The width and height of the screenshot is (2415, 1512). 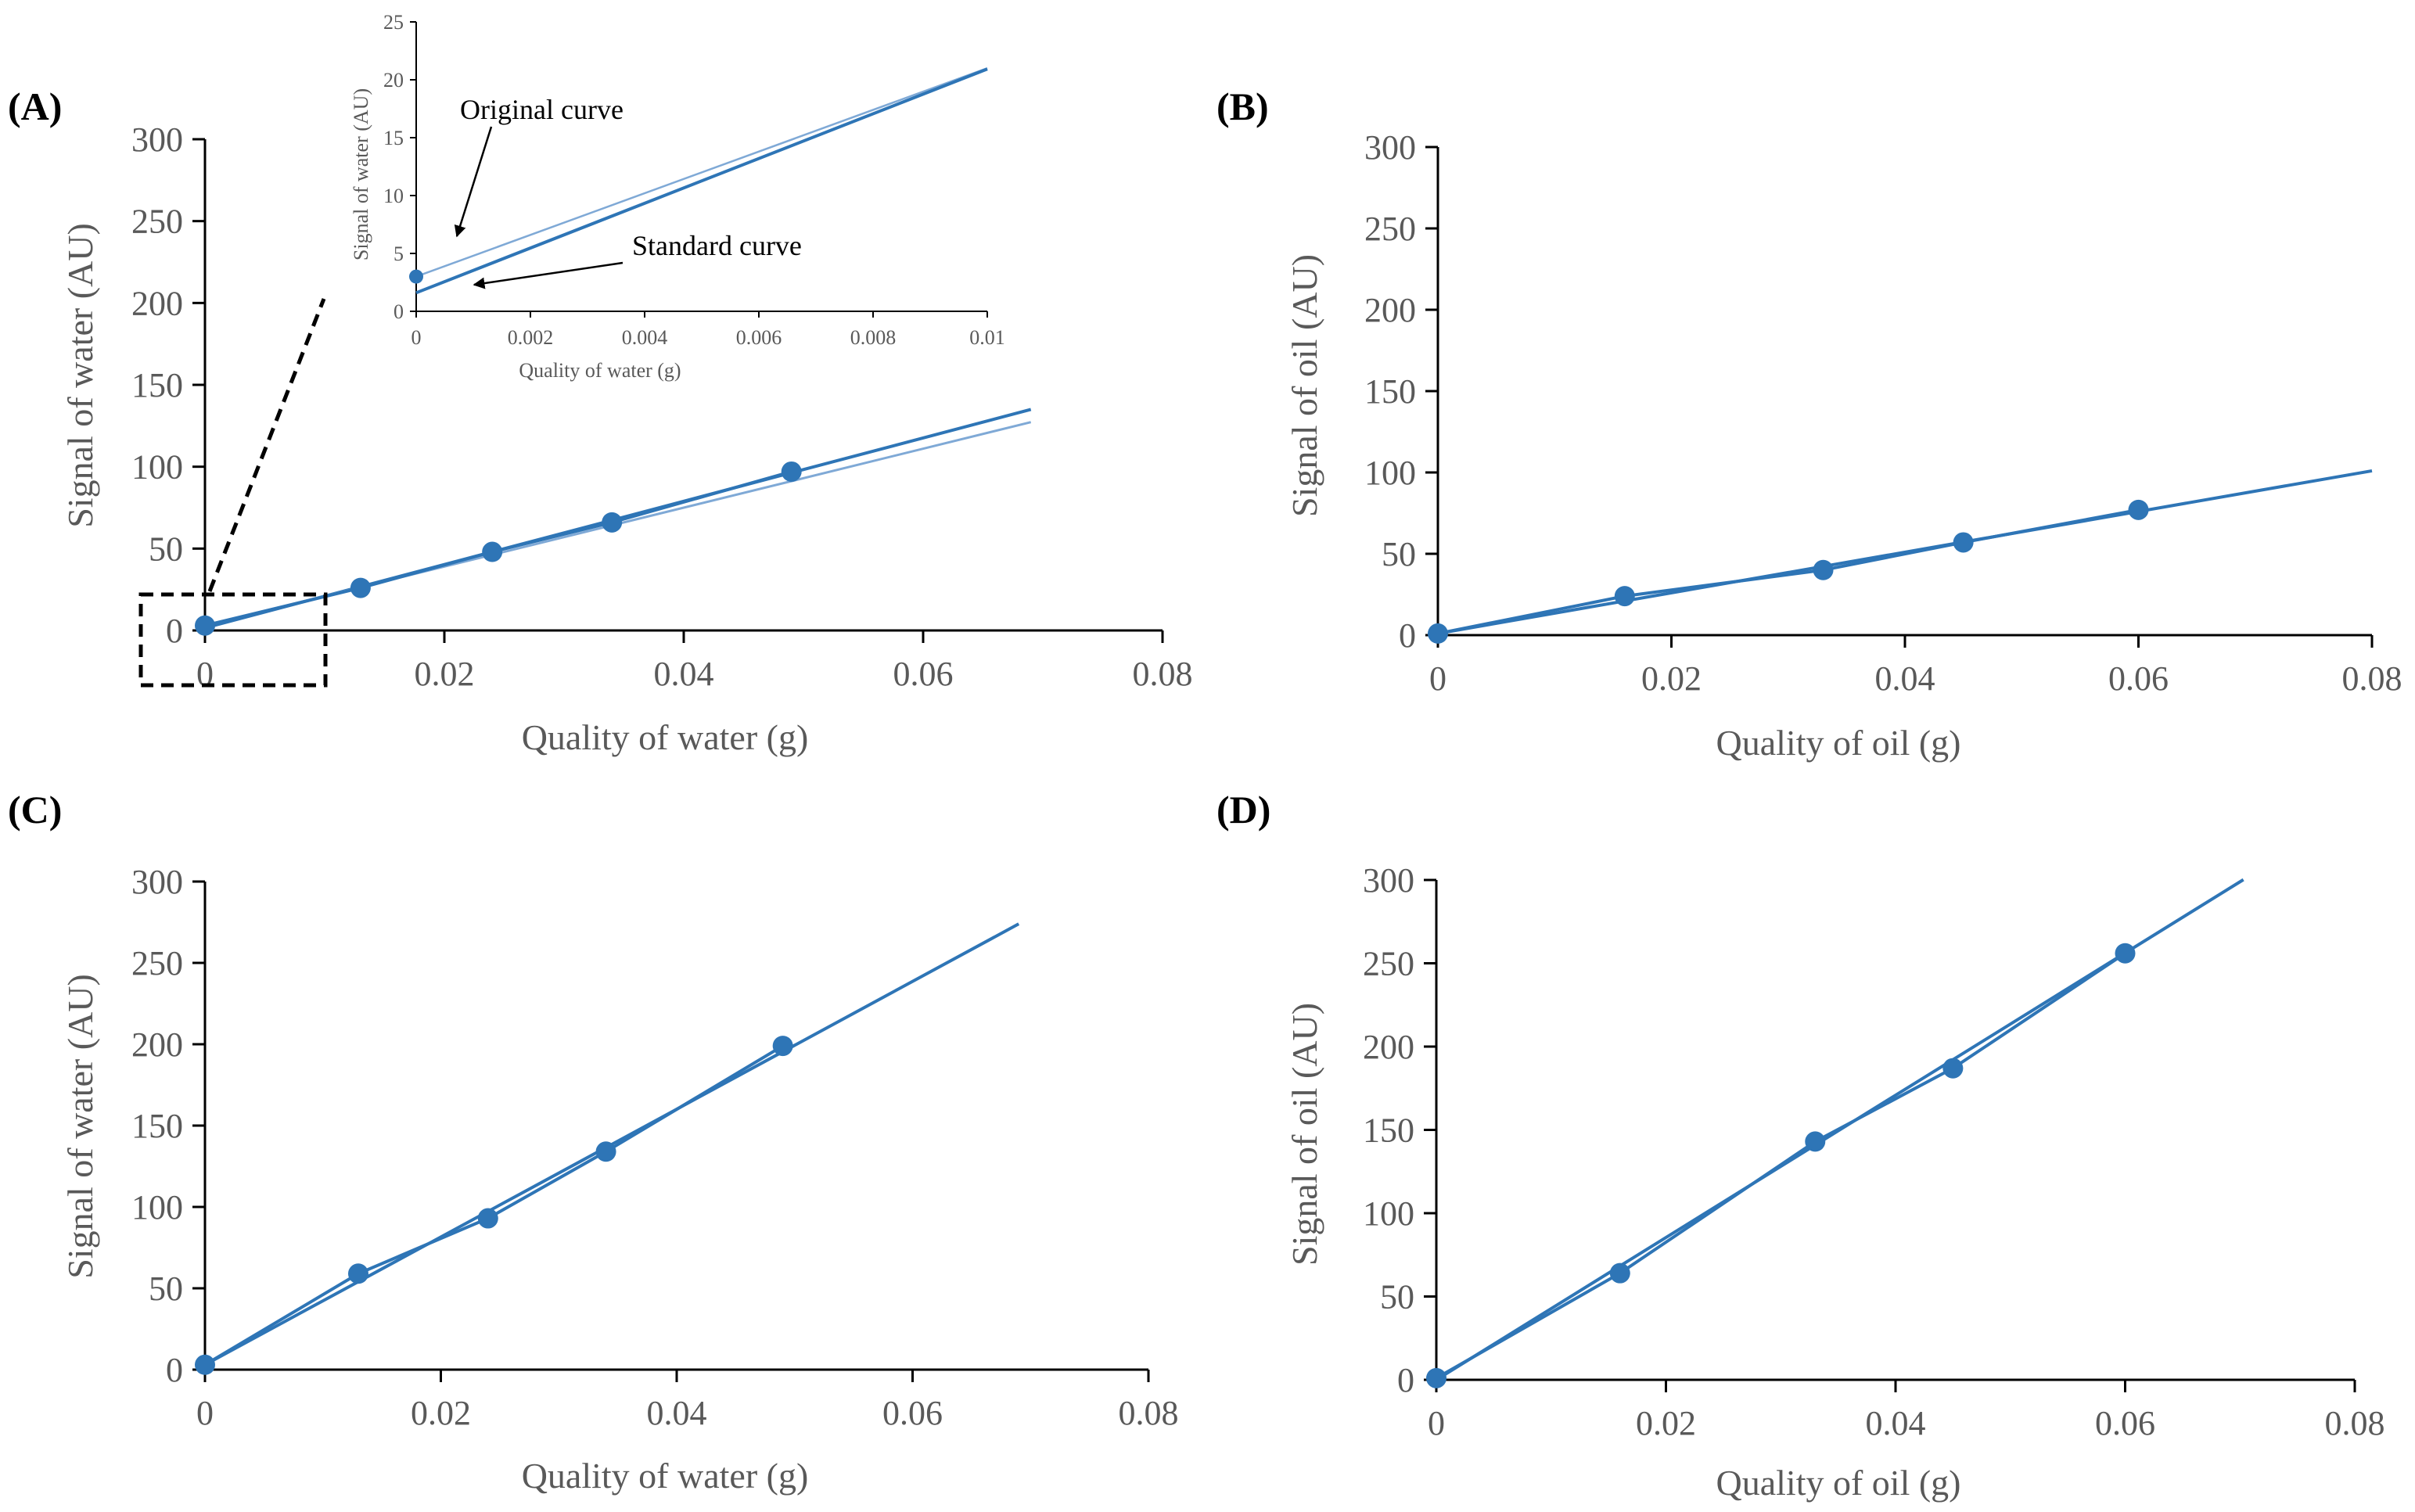 I want to click on inset-y-tick-label: 25, so click(x=393, y=22).